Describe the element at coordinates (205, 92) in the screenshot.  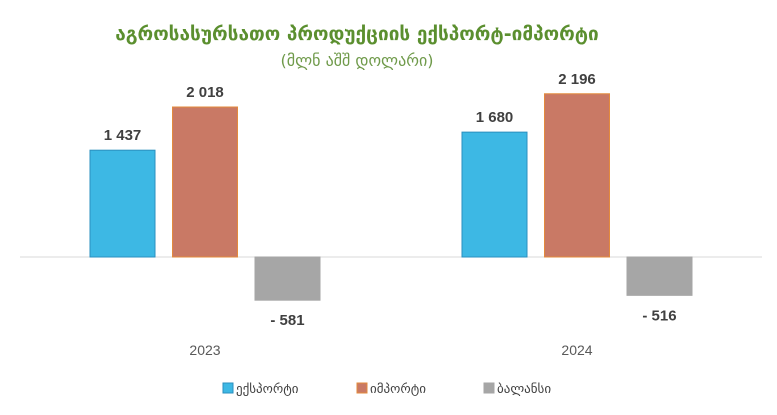
I see `data-label: 2 018` at that location.